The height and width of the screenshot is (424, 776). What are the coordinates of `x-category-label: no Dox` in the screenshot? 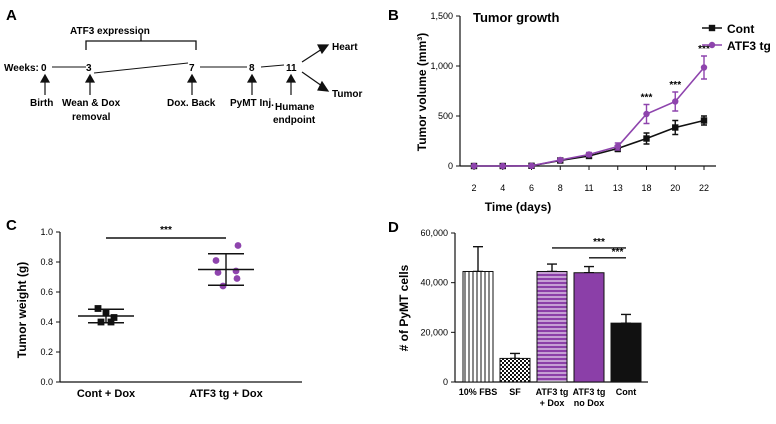 It's located at (589, 403).